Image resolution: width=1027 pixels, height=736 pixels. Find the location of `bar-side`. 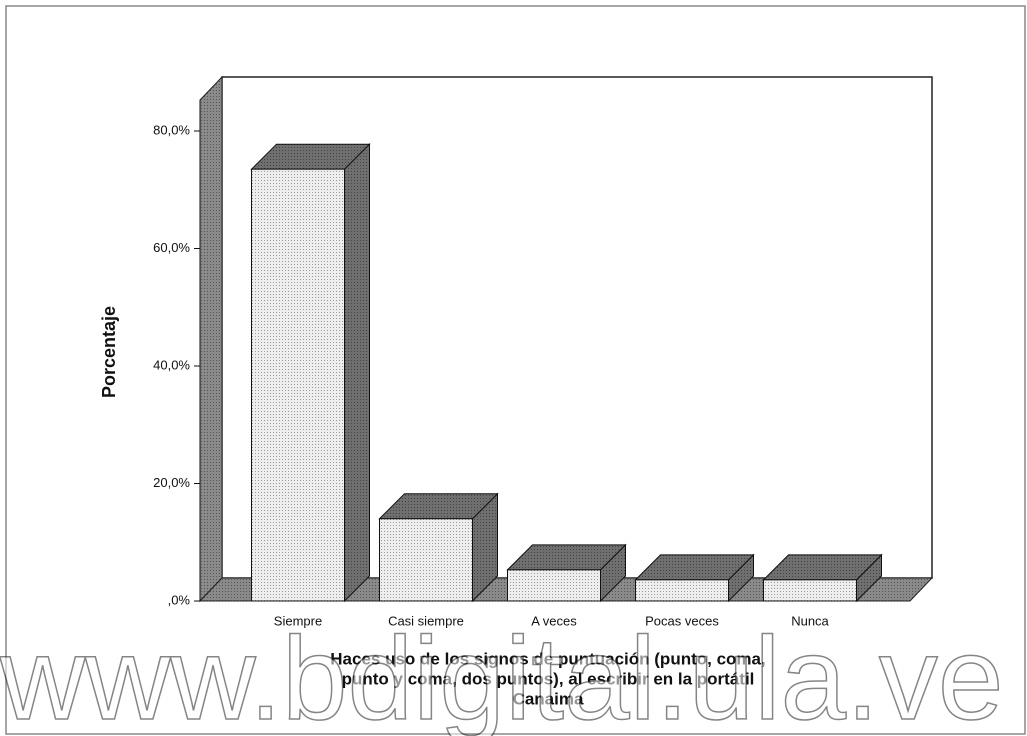

bar-side is located at coordinates (357, 372).